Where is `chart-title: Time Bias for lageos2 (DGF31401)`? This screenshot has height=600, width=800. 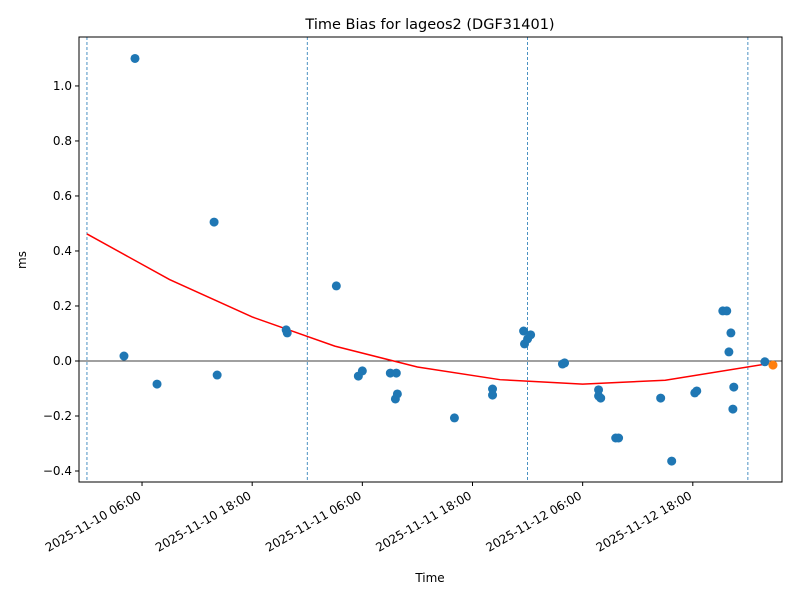 chart-title: Time Bias for lageos2 (DGF31401) is located at coordinates (429, 25).